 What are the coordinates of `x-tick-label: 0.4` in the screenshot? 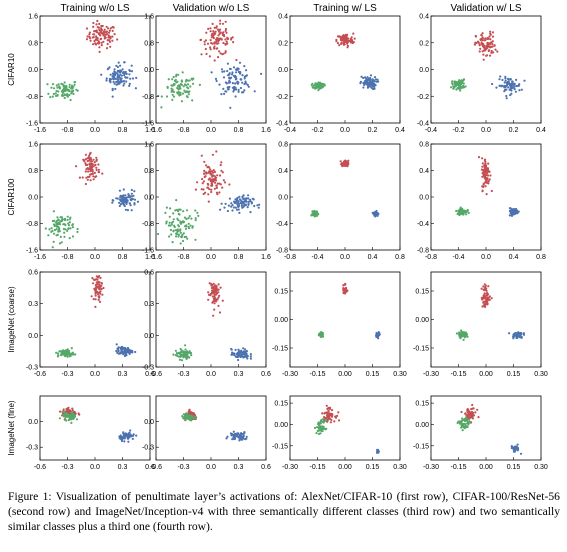 It's located at (400, 130).